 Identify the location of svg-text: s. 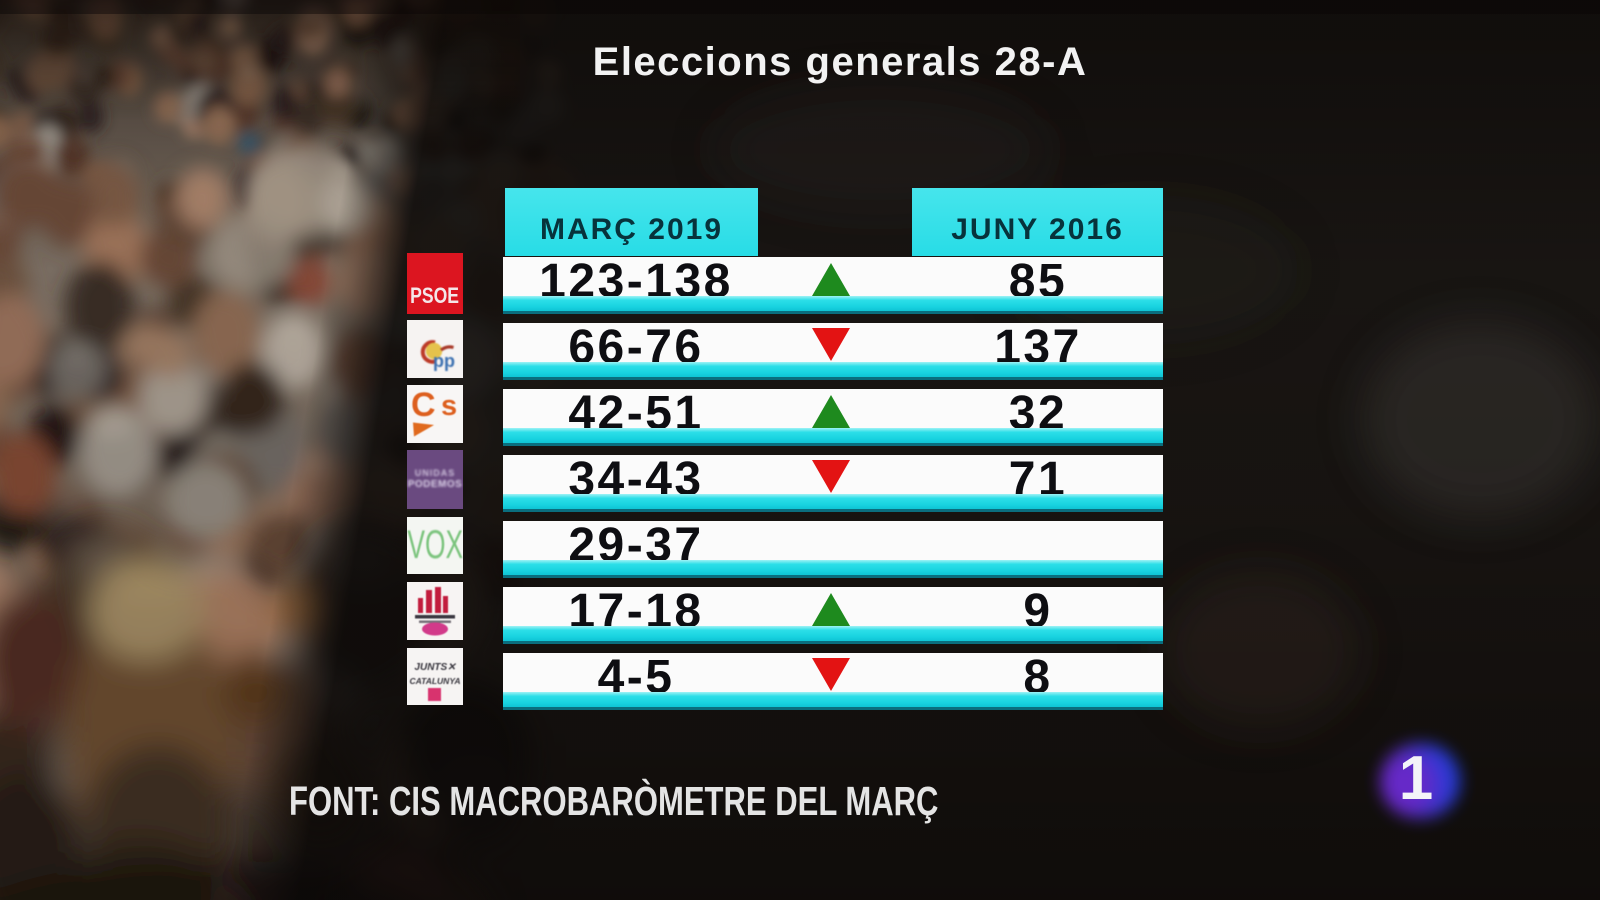
(449, 406).